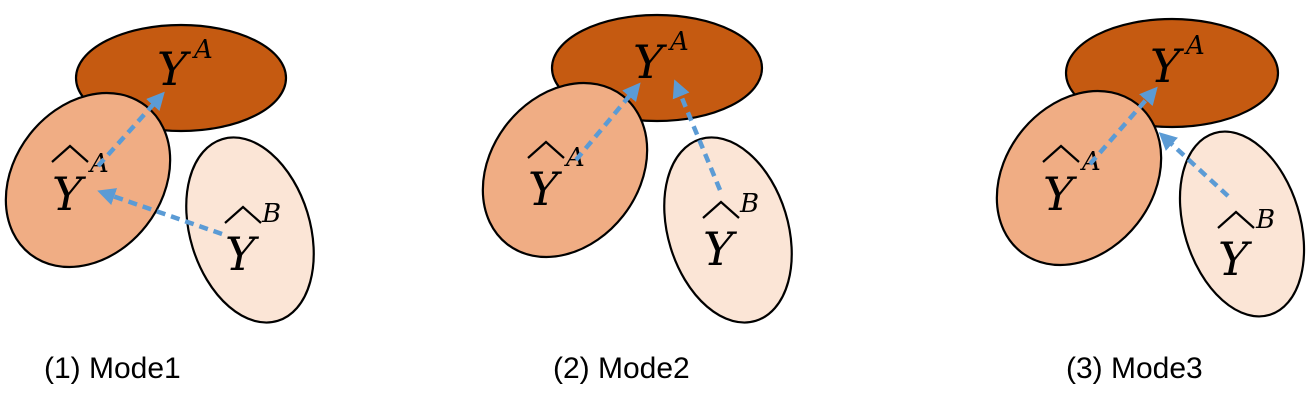 The width and height of the screenshot is (1312, 410). I want to click on caption-mode1: (1) Mode1, so click(112, 368).